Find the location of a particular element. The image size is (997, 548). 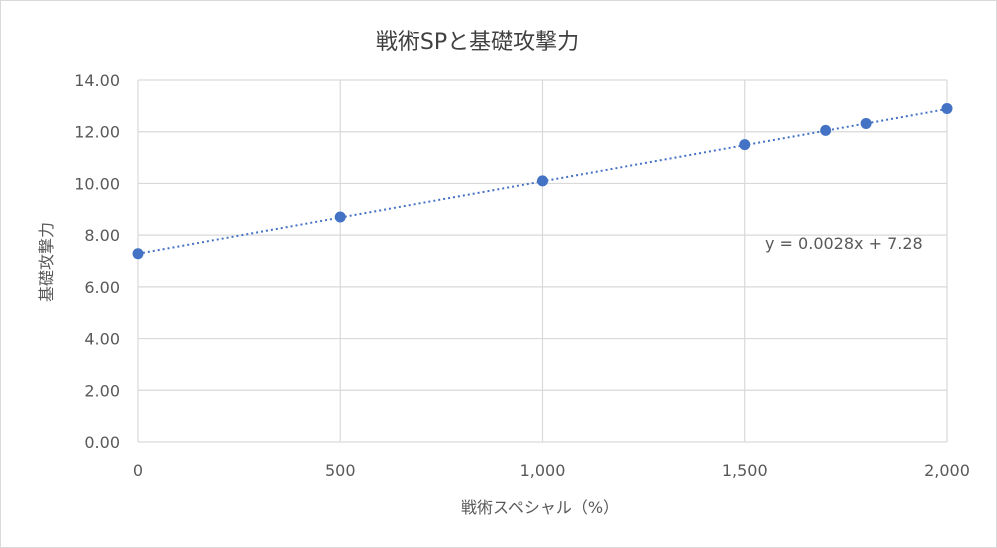

x-tick-label: 1,000 is located at coordinates (543, 470).